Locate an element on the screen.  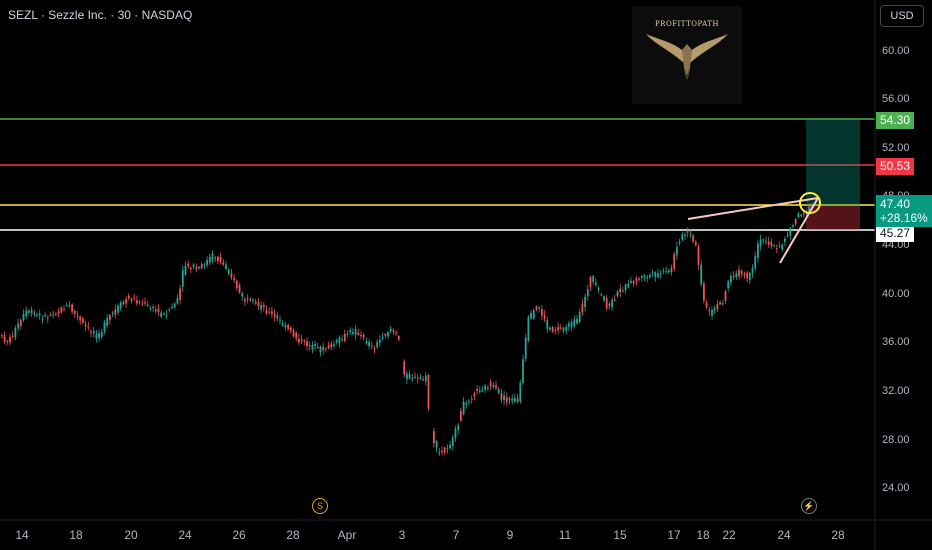
symbol-header: SEZL · Sezzle Inc. · 30 · NASDAQ is located at coordinates (100, 15).